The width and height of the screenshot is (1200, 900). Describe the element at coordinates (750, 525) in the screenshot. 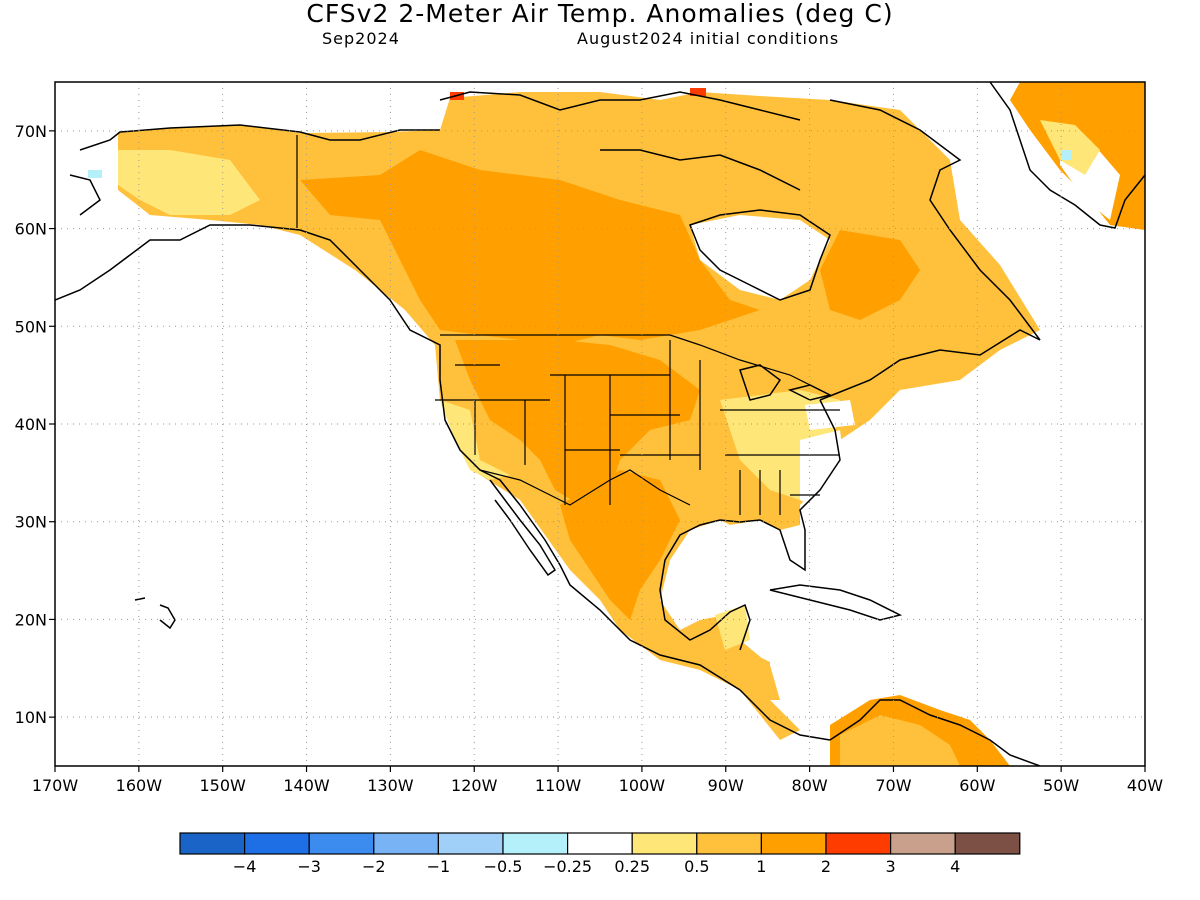

I see `coastline-gulf` at that location.